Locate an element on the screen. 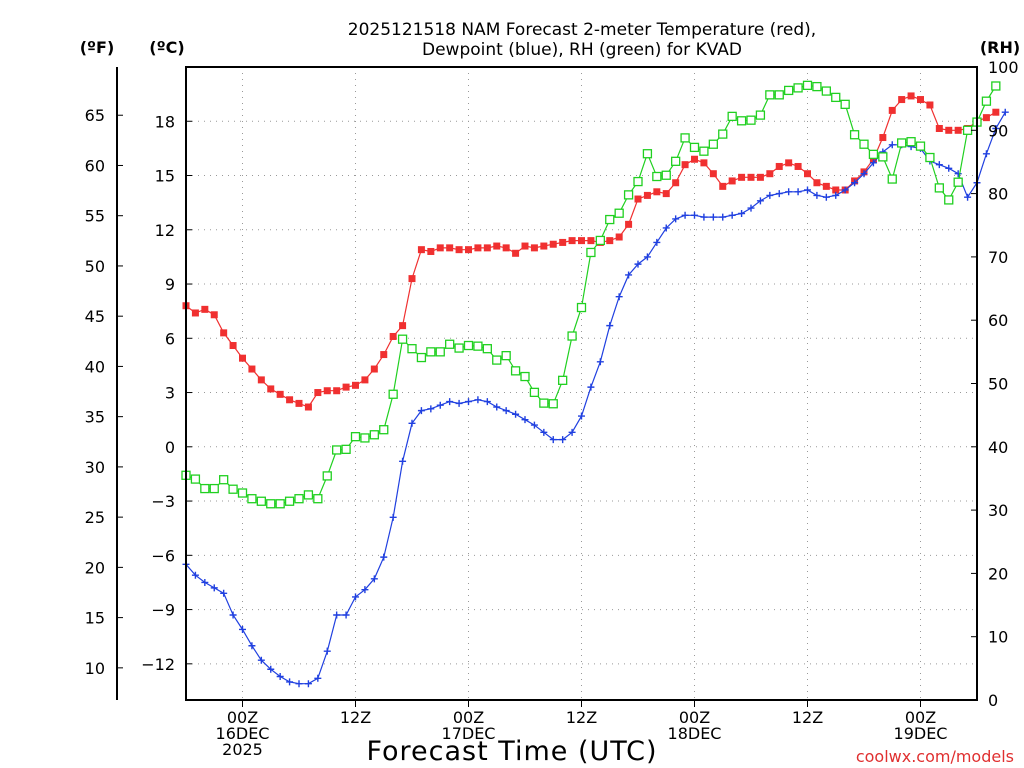  fahrenheit-tick-label: 55 is located at coordinates (95, 216).